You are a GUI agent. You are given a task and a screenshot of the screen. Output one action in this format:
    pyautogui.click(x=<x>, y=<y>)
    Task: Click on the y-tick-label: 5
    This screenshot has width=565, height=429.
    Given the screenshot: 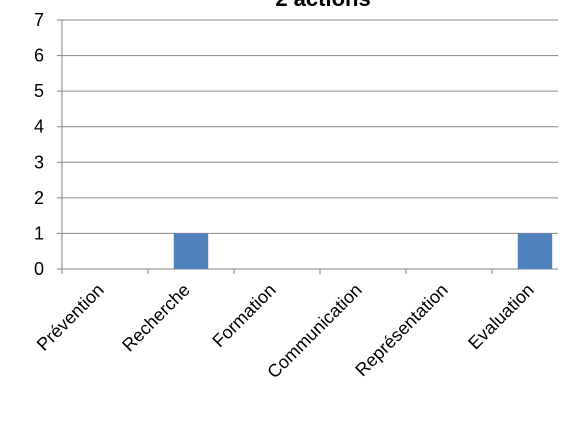 What is the action you would take?
    pyautogui.click(x=39, y=91)
    